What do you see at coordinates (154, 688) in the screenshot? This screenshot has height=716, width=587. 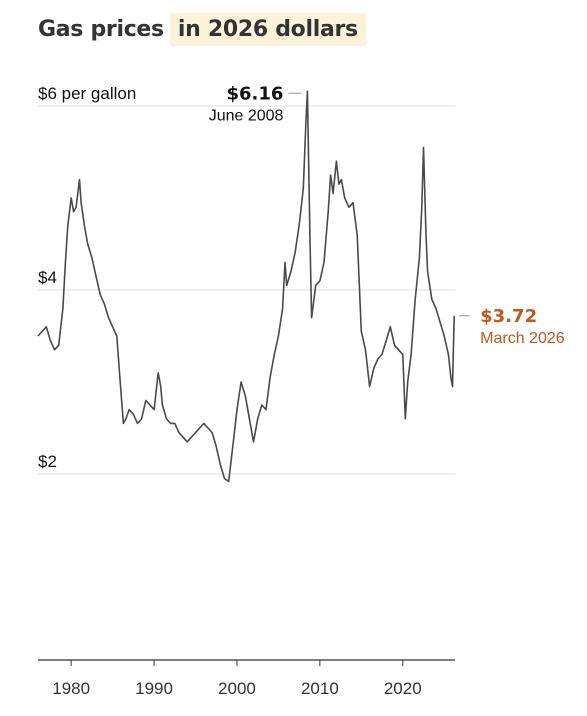 I see `x-tick-label-1990: 1990` at bounding box center [154, 688].